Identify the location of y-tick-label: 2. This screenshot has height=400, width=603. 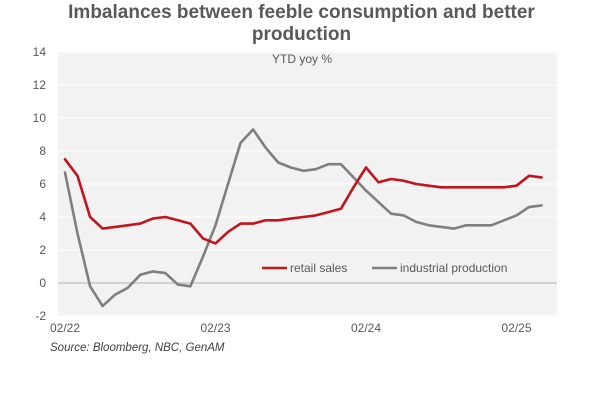
(42, 250).